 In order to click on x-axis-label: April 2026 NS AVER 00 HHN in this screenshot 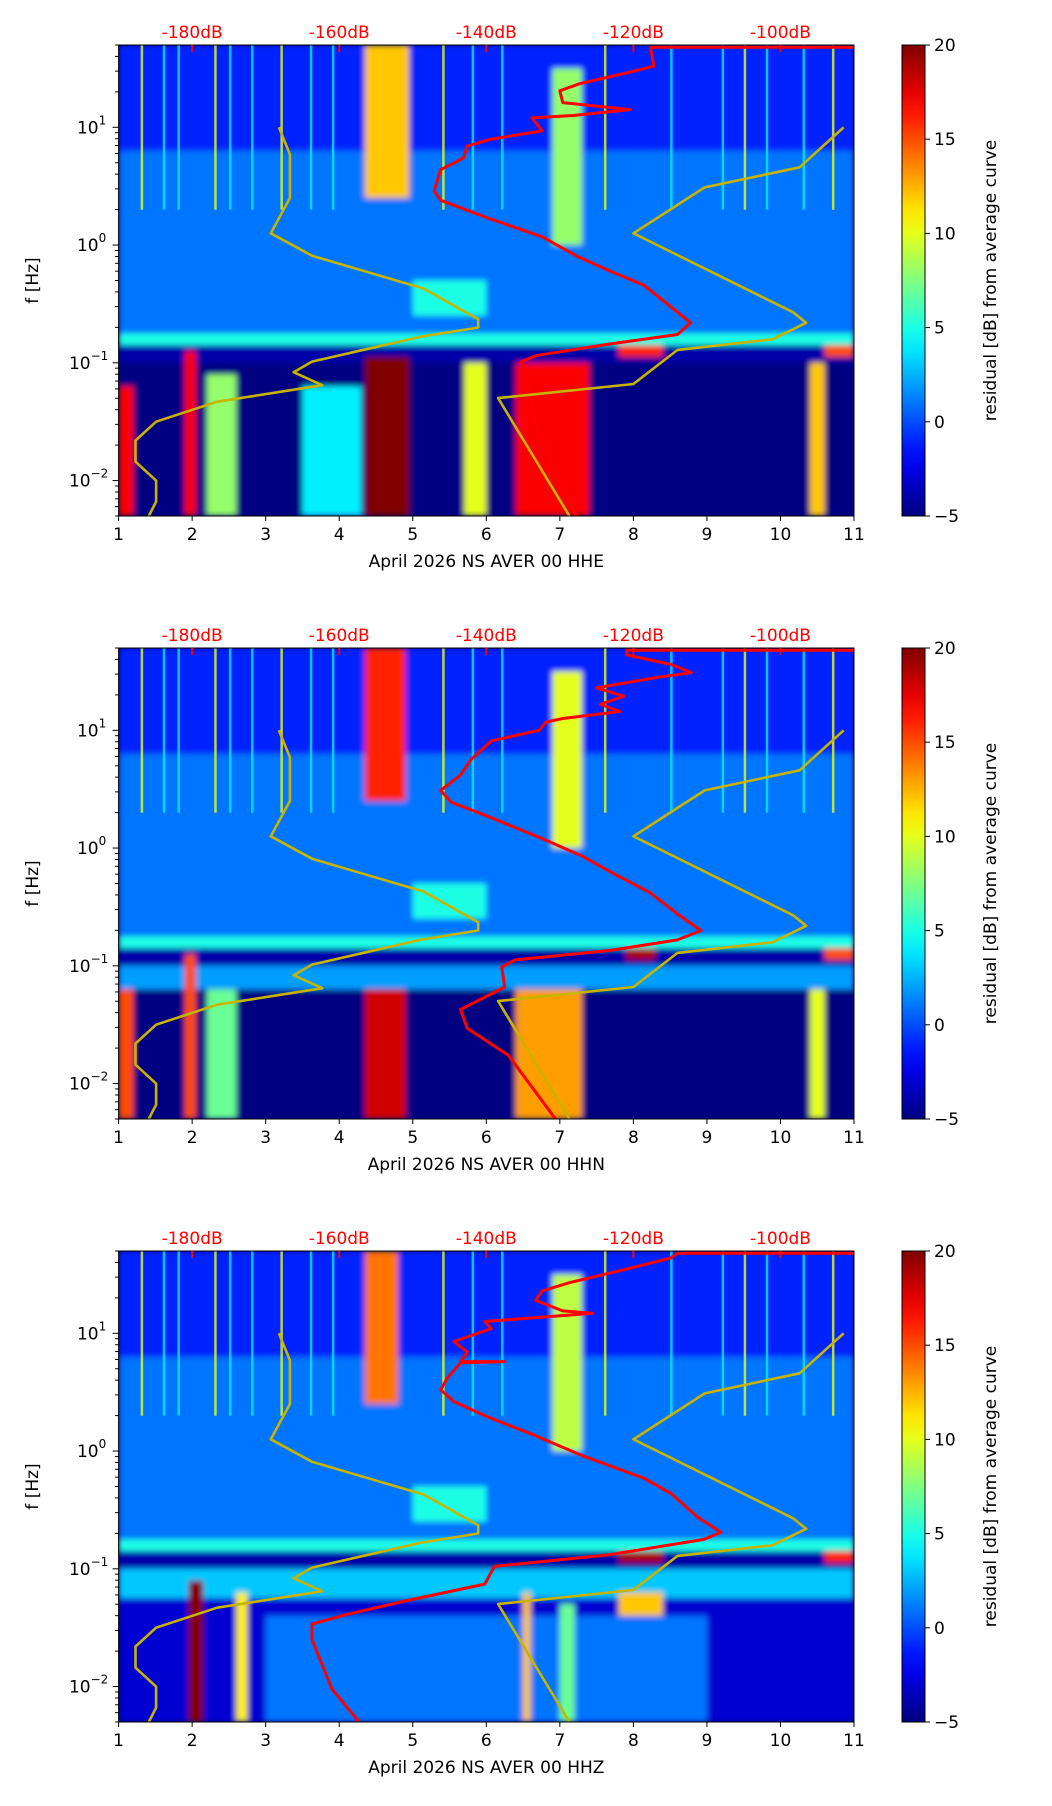, I will do `click(486, 1165)`.